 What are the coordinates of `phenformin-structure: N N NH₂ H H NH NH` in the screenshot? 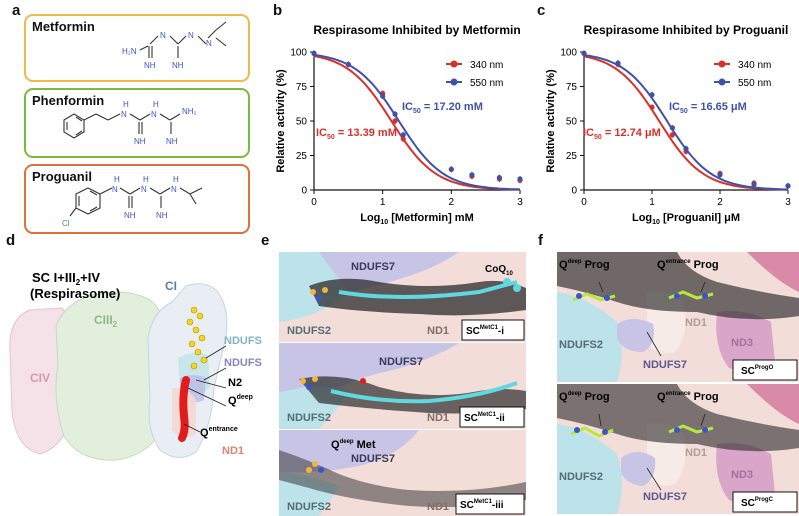 It's located at (130, 123).